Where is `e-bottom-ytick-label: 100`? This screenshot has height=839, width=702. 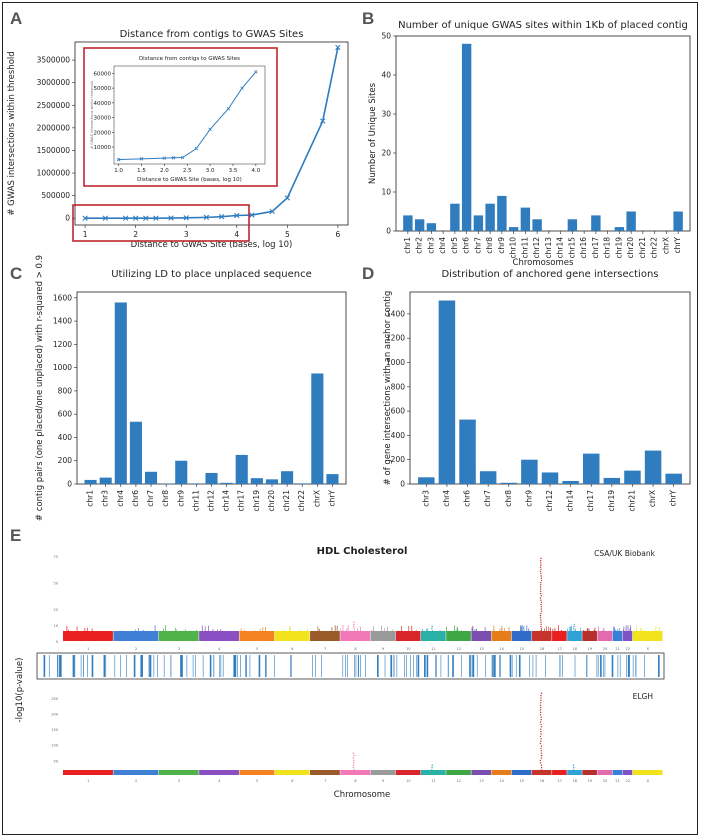 e-bottom-ytick-label: 100 is located at coordinates (54, 746).